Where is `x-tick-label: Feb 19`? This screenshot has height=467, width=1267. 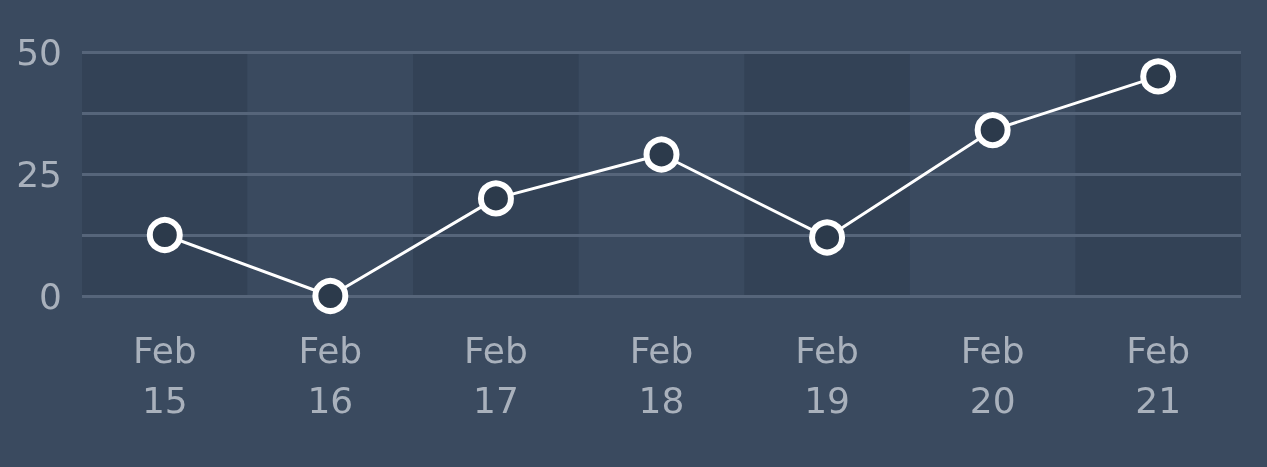
x-tick-label: Feb 19 is located at coordinates (827, 375).